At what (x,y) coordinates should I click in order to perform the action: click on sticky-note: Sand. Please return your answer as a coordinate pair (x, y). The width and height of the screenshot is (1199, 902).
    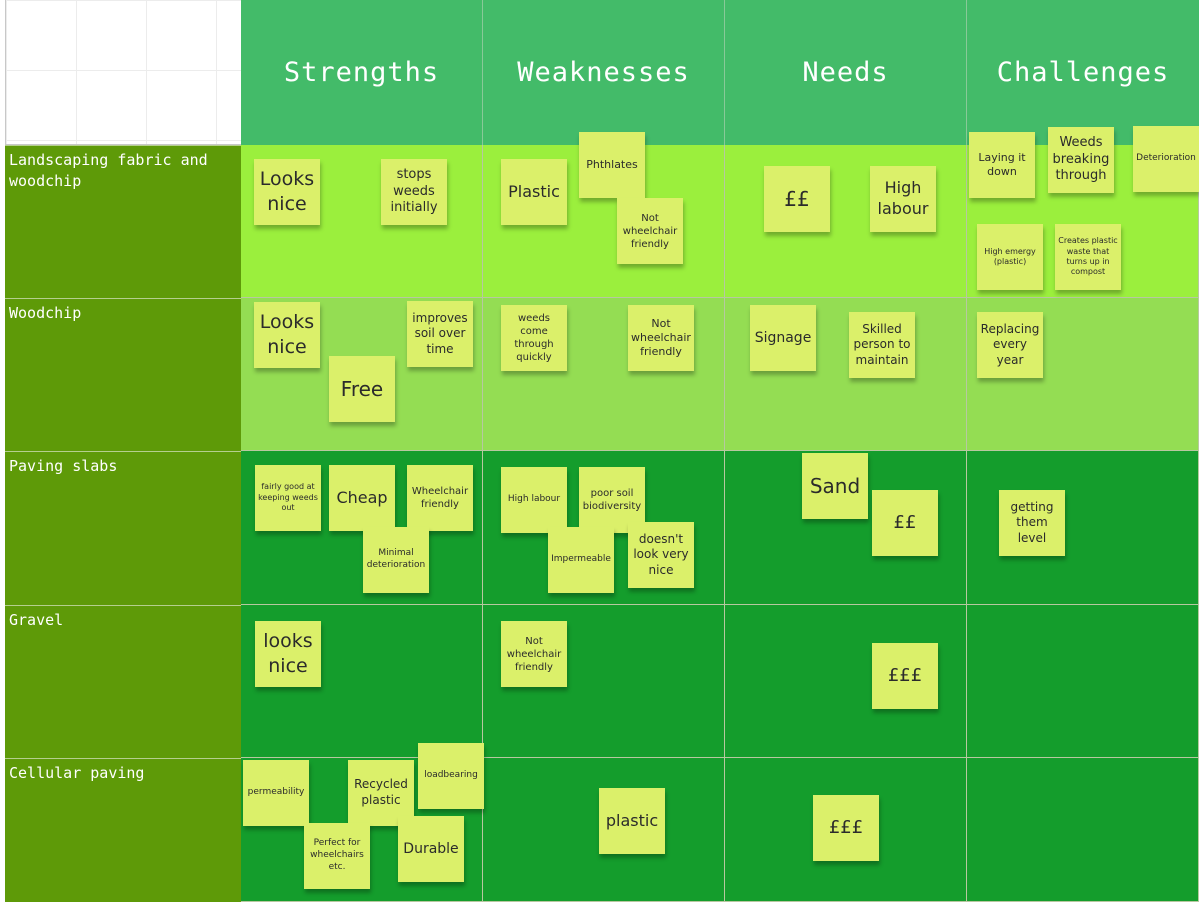
    Looking at the image, I should click on (835, 486).